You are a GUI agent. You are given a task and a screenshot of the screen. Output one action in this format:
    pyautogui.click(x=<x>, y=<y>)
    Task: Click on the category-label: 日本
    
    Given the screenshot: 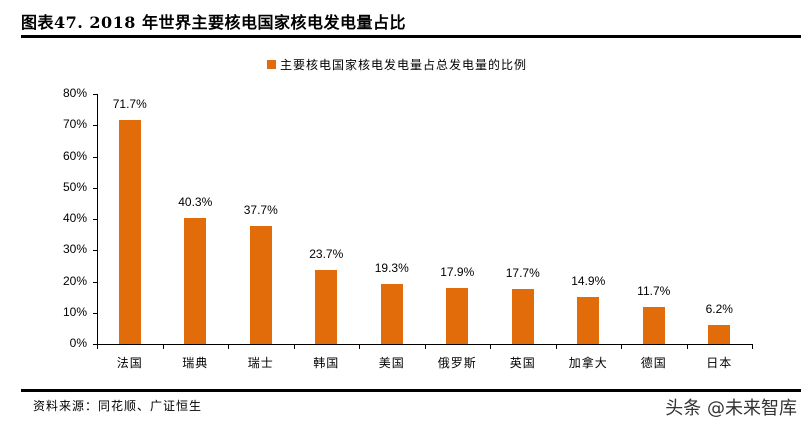 What is the action you would take?
    pyautogui.click(x=719, y=363)
    